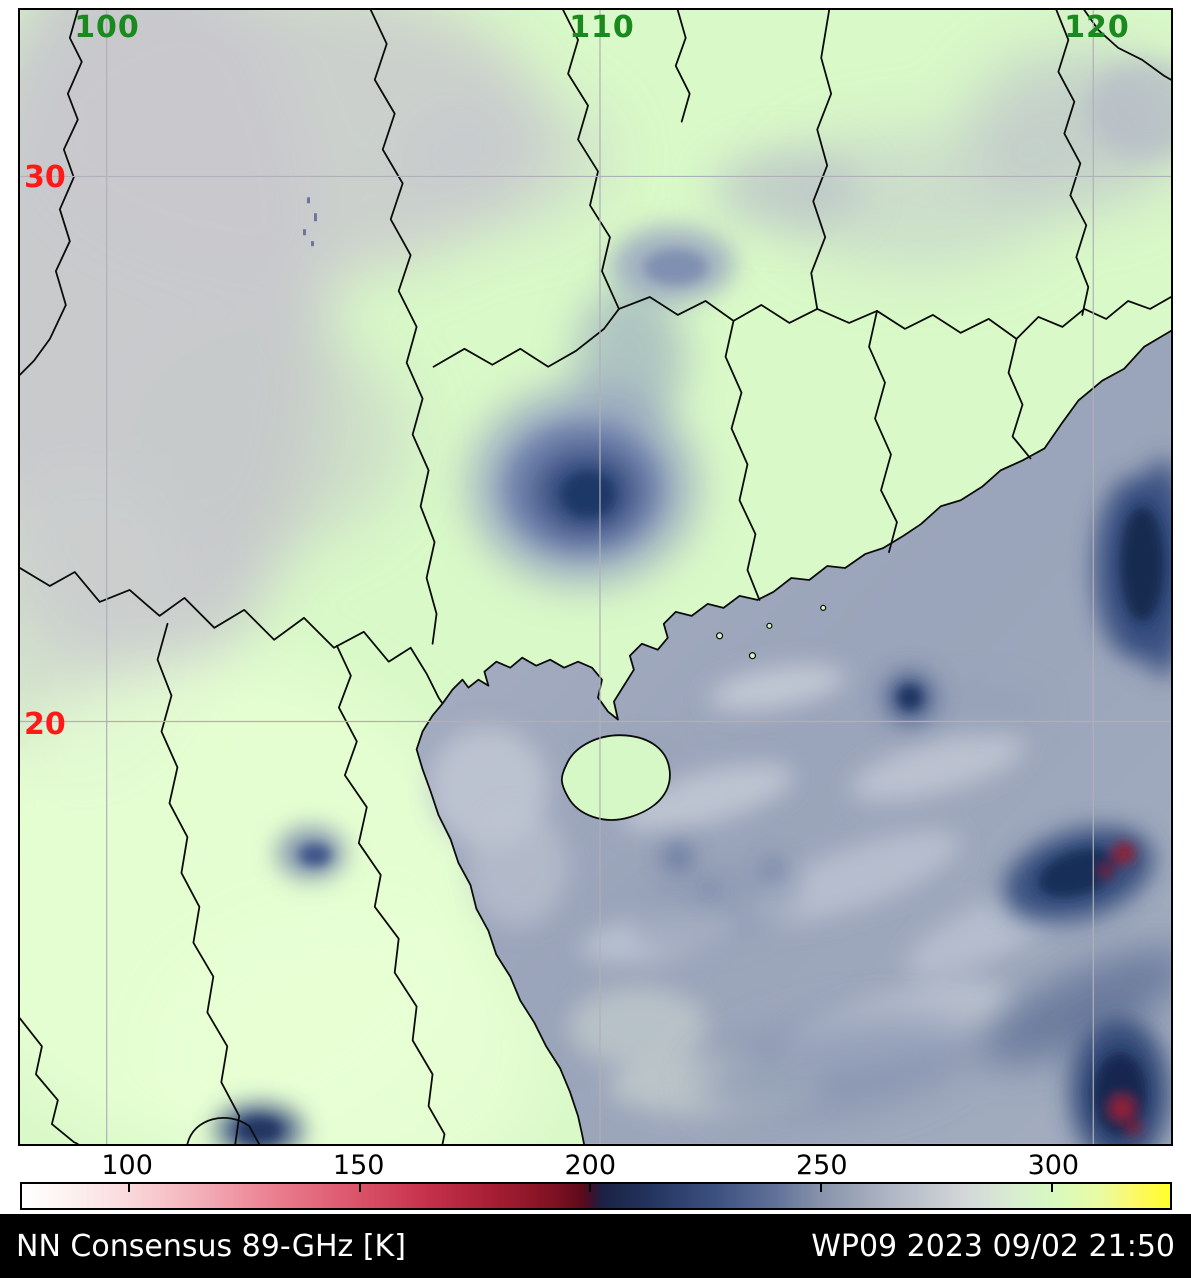 Image resolution: width=1191 pixels, height=1278 pixels. What do you see at coordinates (45, 724) in the screenshot?
I see `lat-label-20: 20` at bounding box center [45, 724].